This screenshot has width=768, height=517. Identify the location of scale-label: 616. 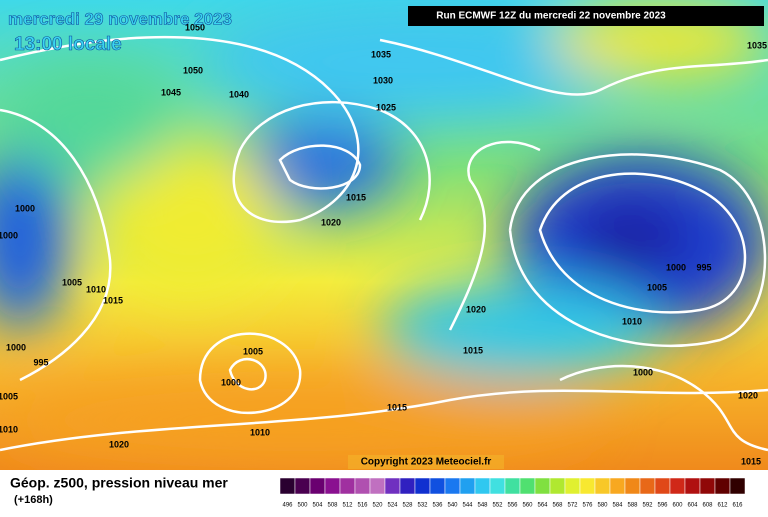
(737, 506).